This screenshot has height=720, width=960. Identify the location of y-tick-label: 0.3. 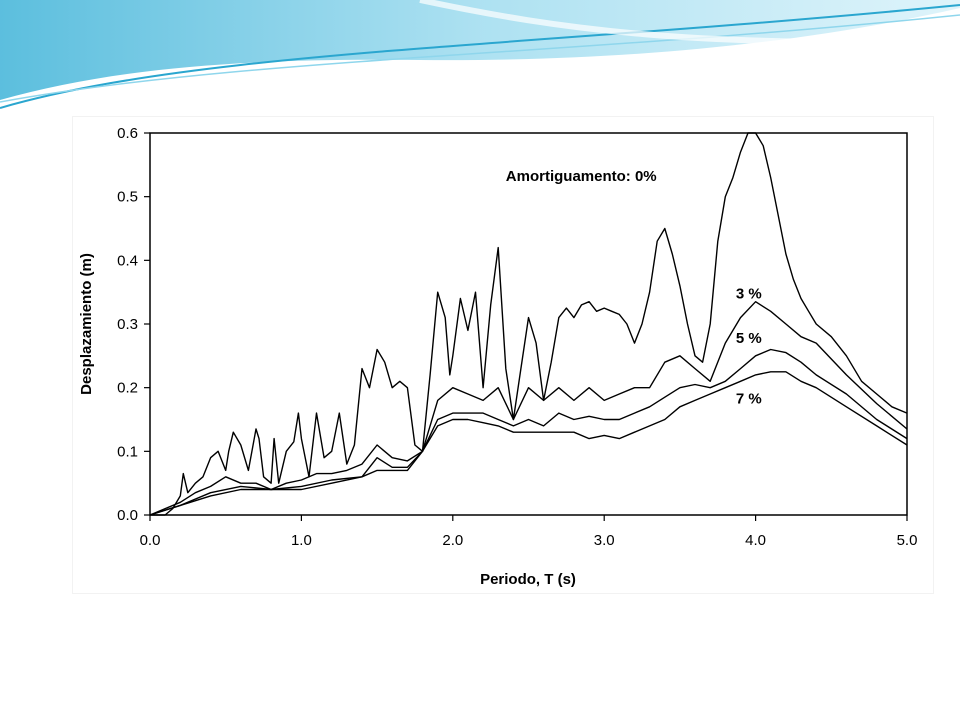
(127, 324).